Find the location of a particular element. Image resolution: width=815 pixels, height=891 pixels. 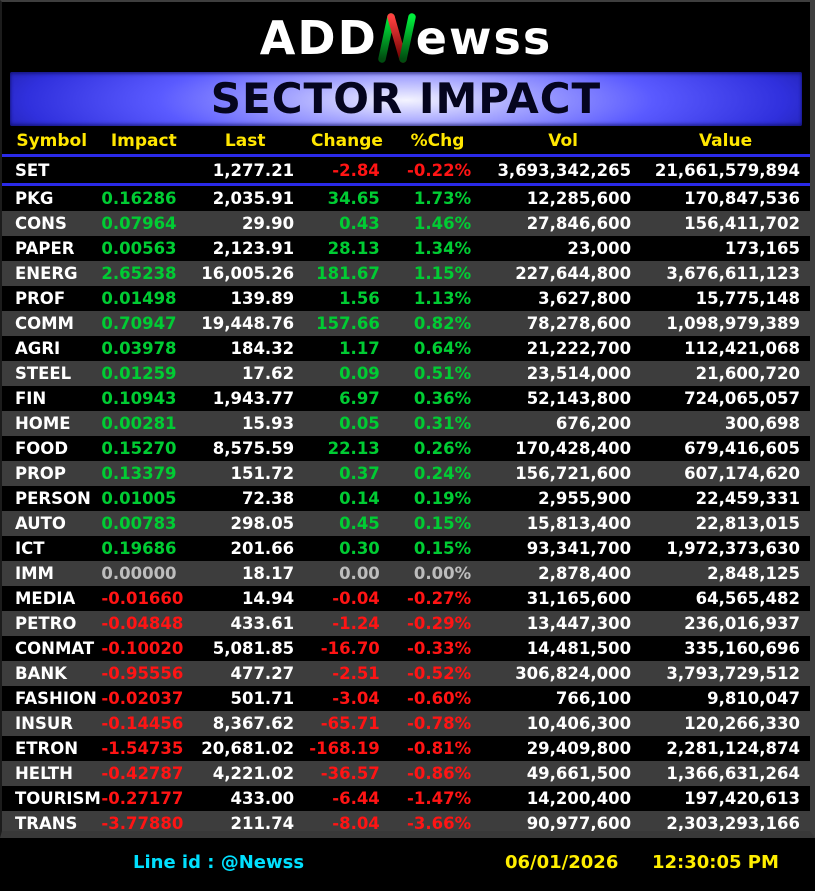

cell-impact: -0.27177 is located at coordinates (142, 798).